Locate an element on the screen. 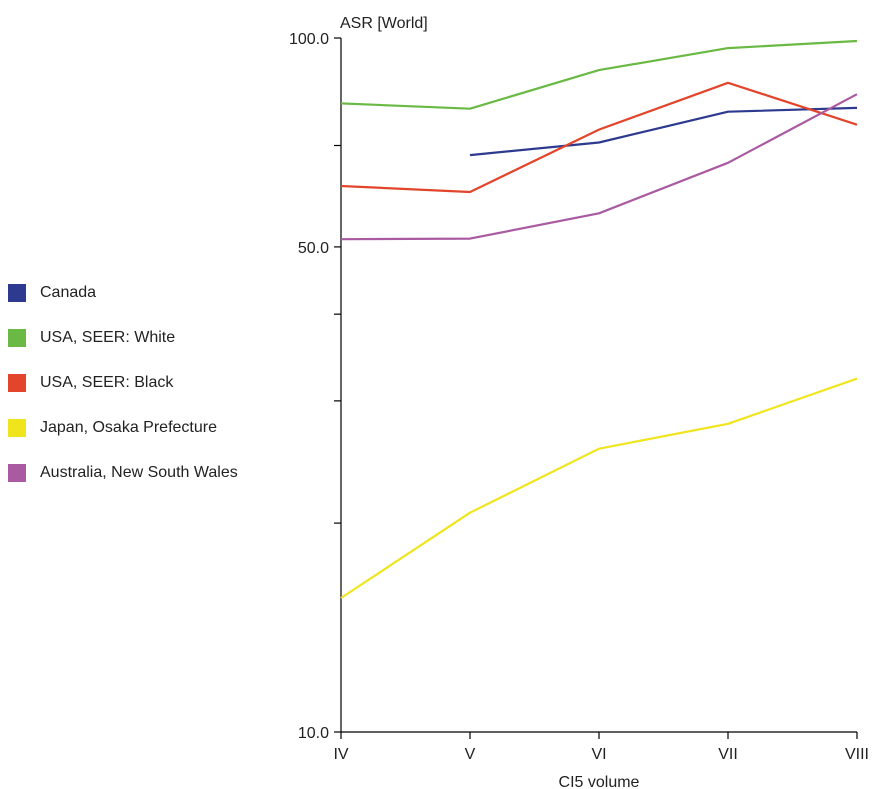 The width and height of the screenshot is (872, 789). y-tick-label: 100.0 is located at coordinates (309, 39).